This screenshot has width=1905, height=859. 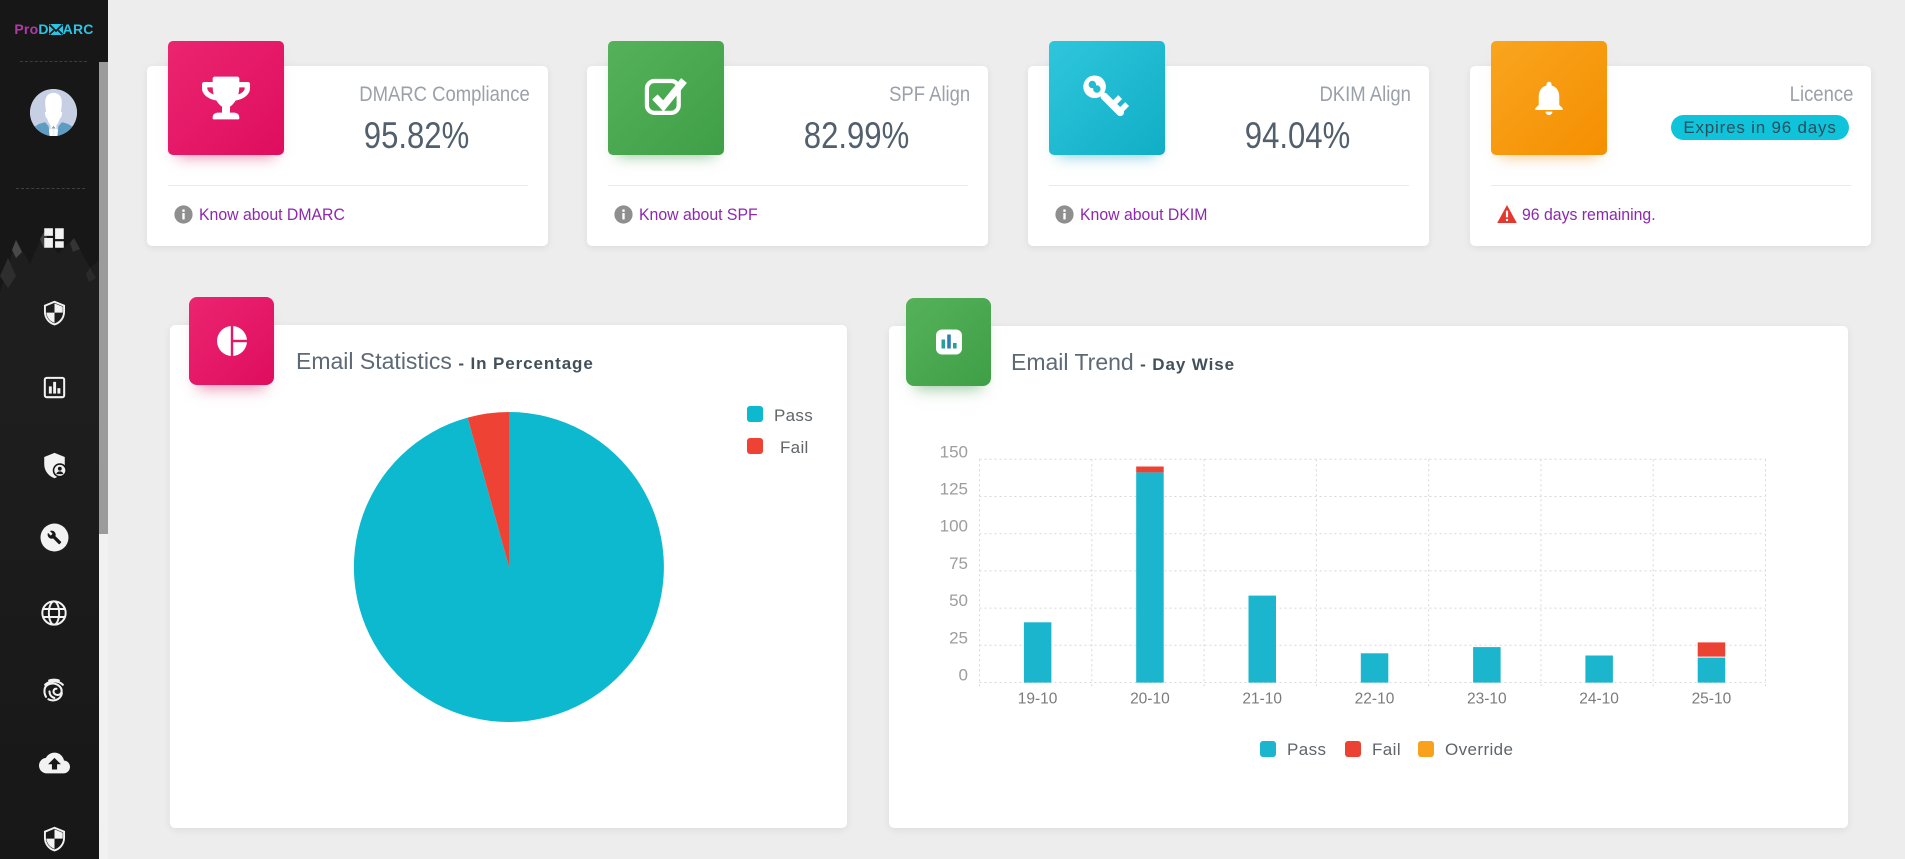 What do you see at coordinates (958, 637) in the screenshot?
I see `svg-text: 25` at bounding box center [958, 637].